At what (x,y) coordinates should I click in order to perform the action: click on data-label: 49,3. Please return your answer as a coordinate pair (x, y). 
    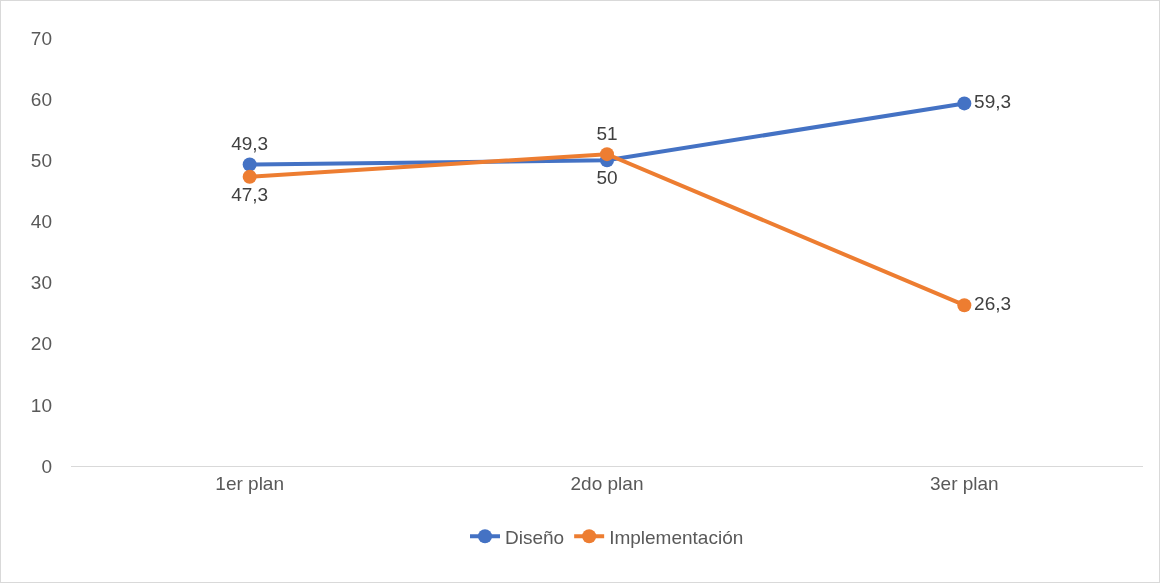
    Looking at the image, I should click on (250, 144).